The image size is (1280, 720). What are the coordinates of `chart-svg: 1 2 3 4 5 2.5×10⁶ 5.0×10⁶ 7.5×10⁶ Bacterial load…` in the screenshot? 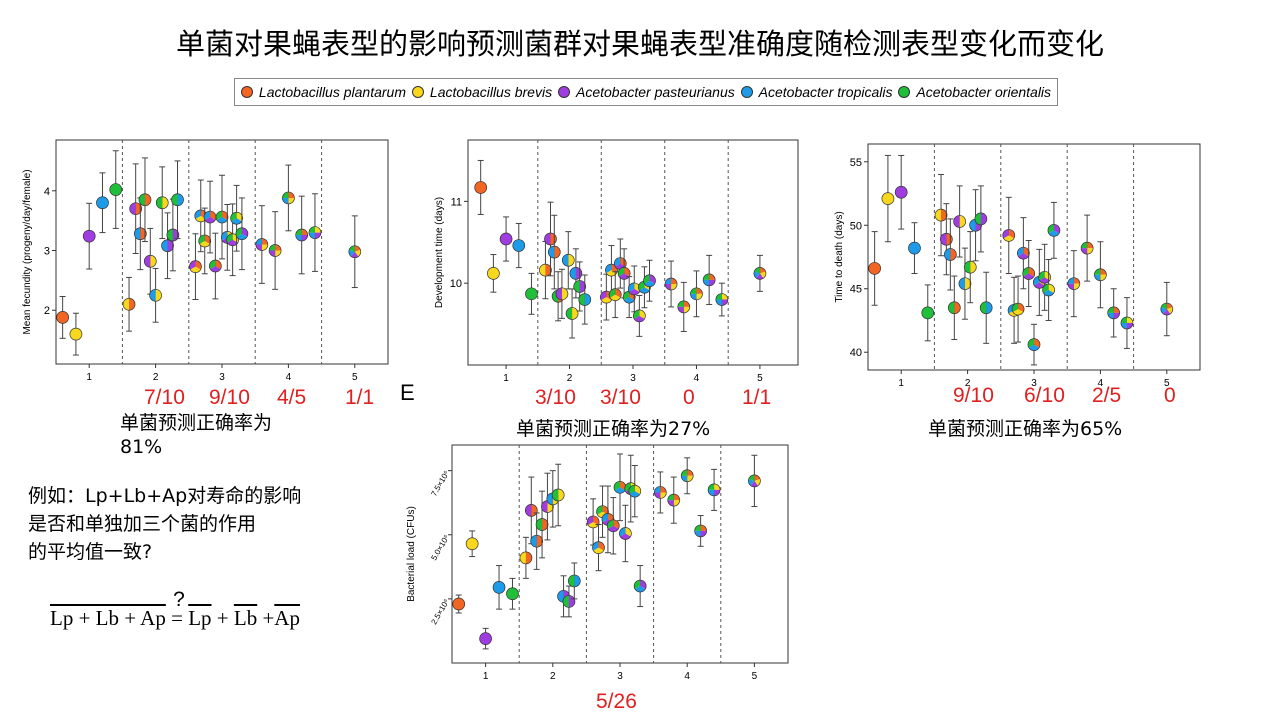 It's located at (597, 563).